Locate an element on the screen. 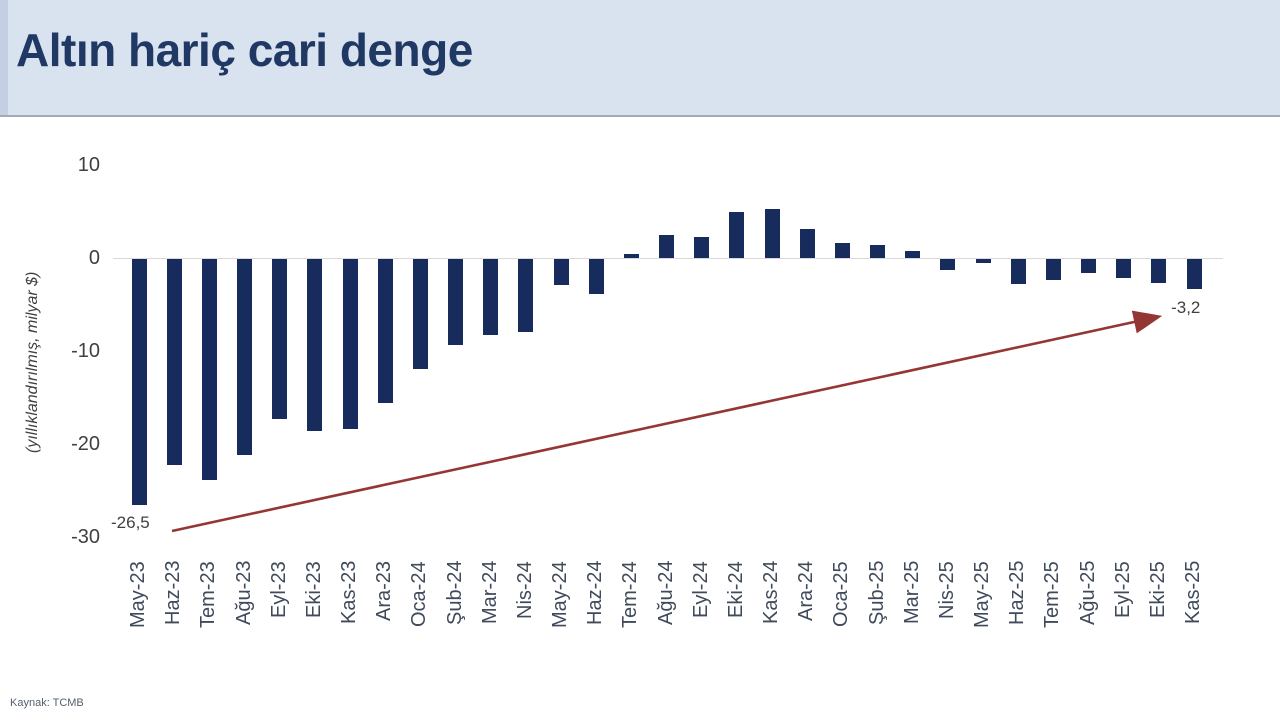  y-tick-label: -30 is located at coordinates (85, 537).